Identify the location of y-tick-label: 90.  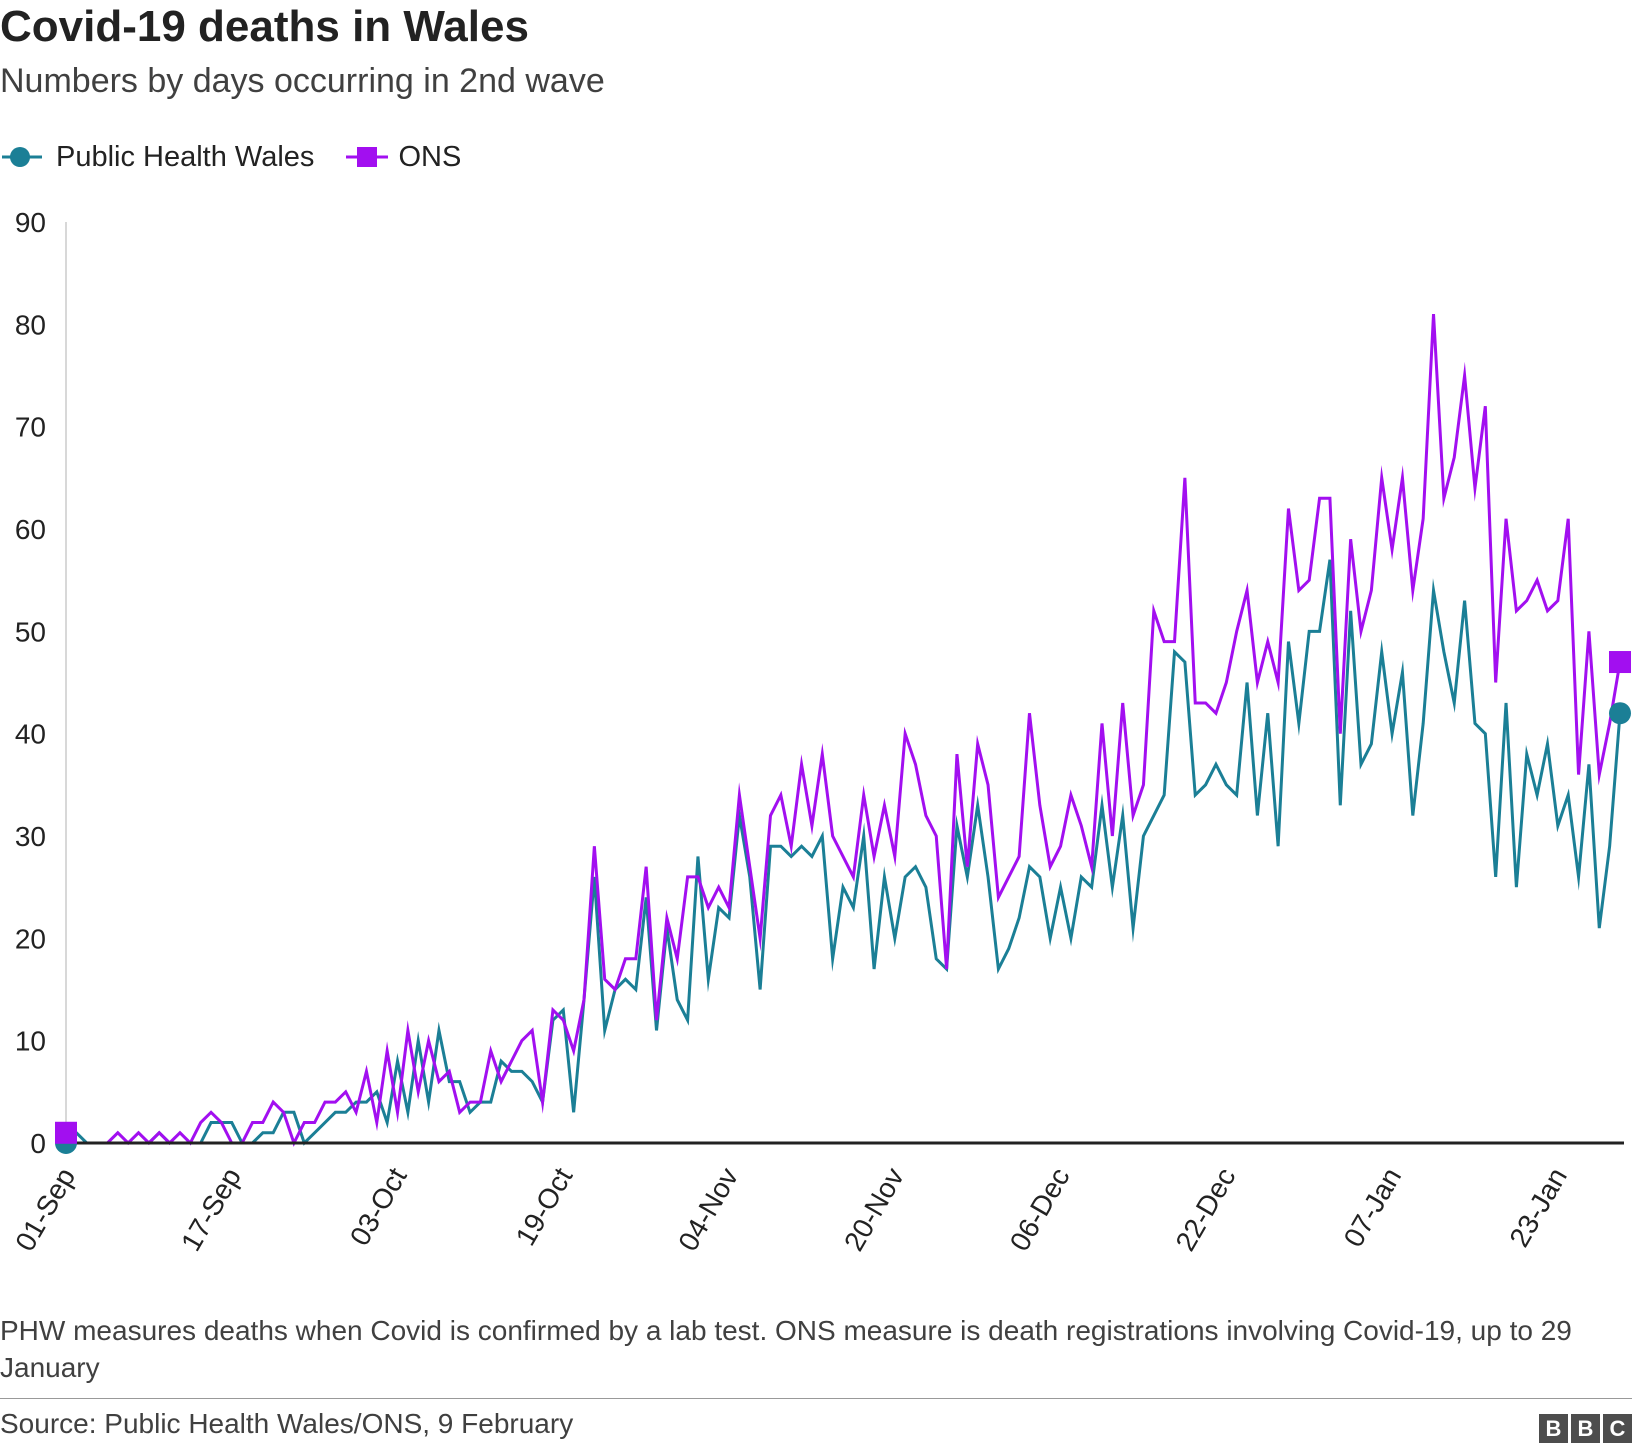
(30, 222).